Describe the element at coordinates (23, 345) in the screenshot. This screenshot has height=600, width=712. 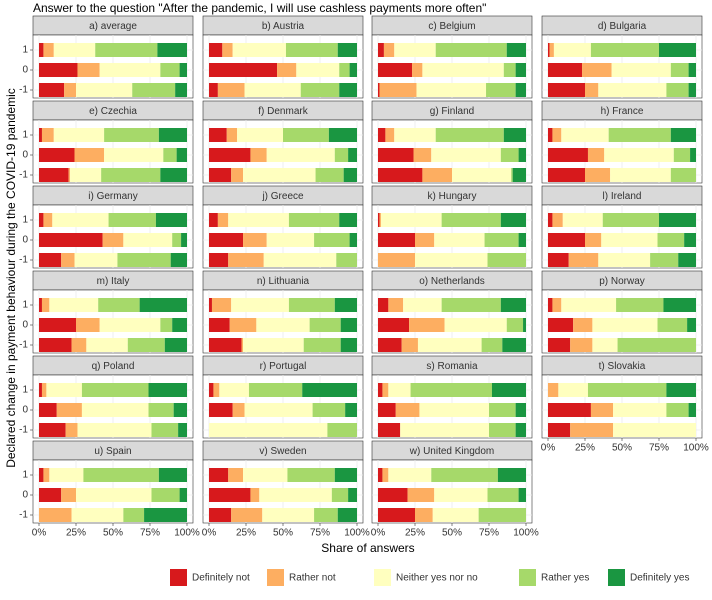
I see `y-tick-label: -1` at that location.